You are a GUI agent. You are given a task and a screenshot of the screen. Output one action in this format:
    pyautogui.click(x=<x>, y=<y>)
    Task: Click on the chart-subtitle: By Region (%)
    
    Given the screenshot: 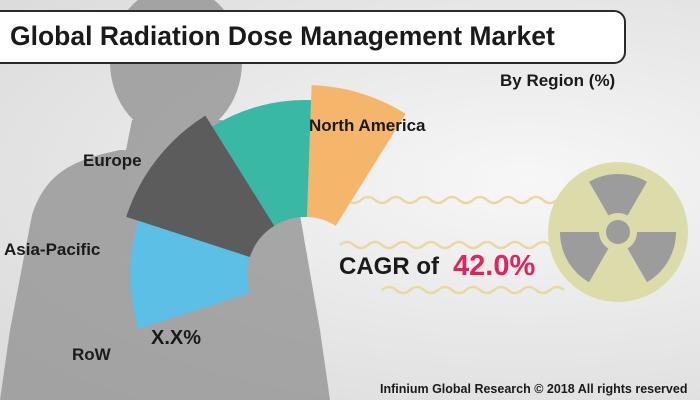 What is the action you would take?
    pyautogui.click(x=558, y=80)
    